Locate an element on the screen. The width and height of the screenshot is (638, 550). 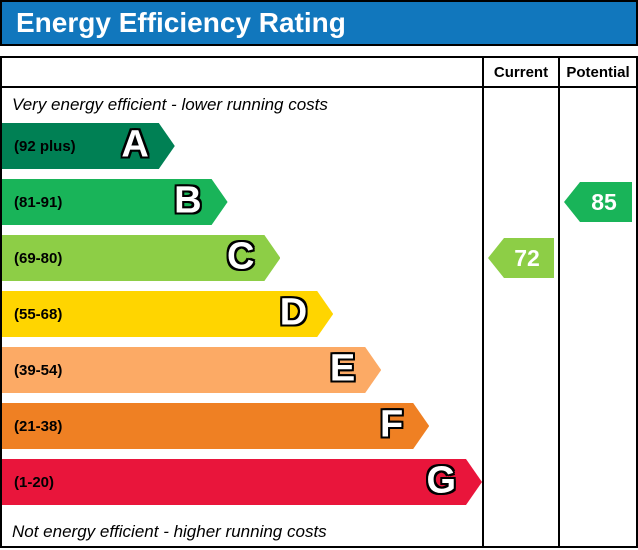
potential-rating-pointer: 85 is located at coordinates (598, 202).